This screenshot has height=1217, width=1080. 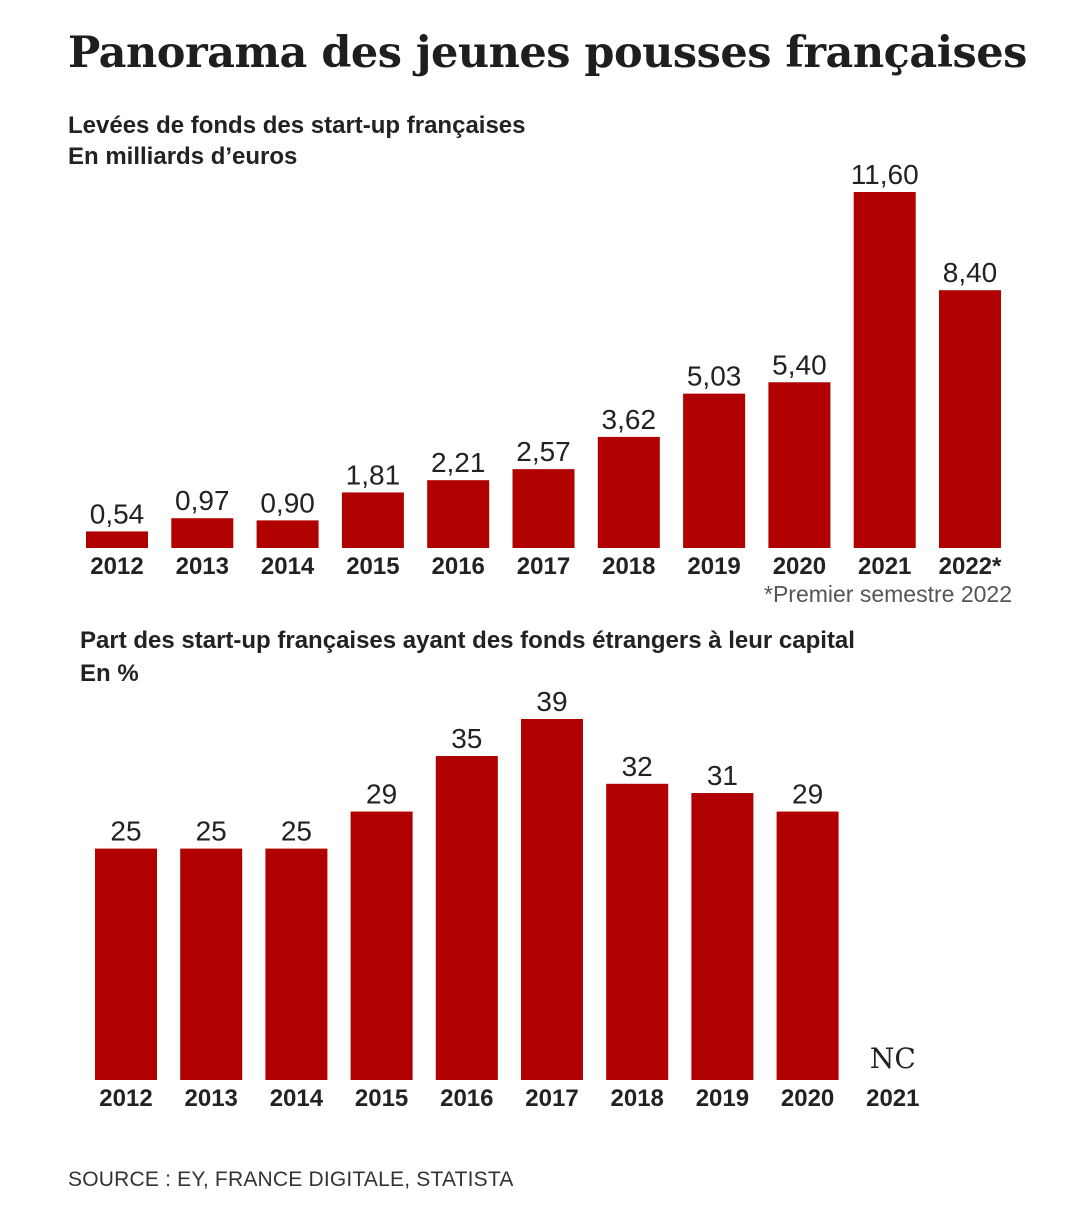 What do you see at coordinates (628, 566) in the screenshot?
I see `chart1-x-tick-label: 2018` at bounding box center [628, 566].